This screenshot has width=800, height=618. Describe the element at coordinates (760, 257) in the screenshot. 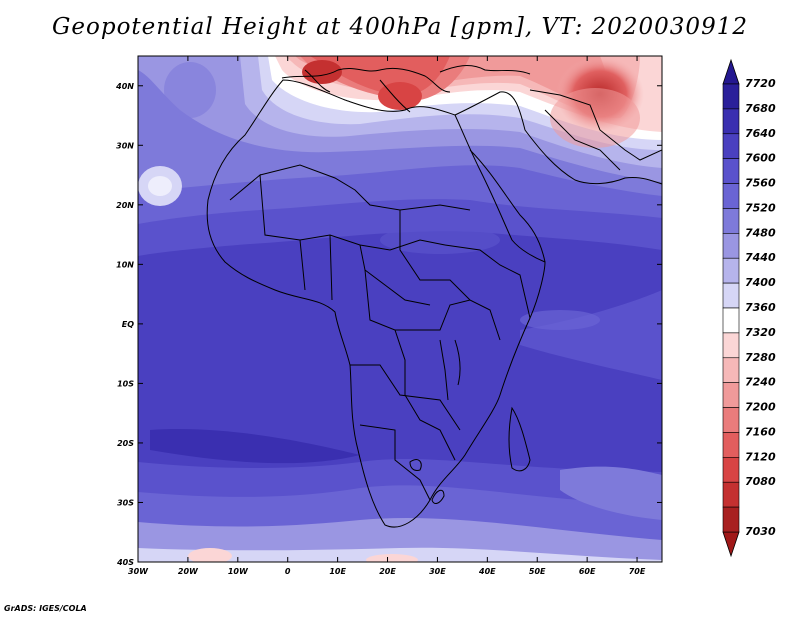

I see `colorbar-label: 7440` at that location.